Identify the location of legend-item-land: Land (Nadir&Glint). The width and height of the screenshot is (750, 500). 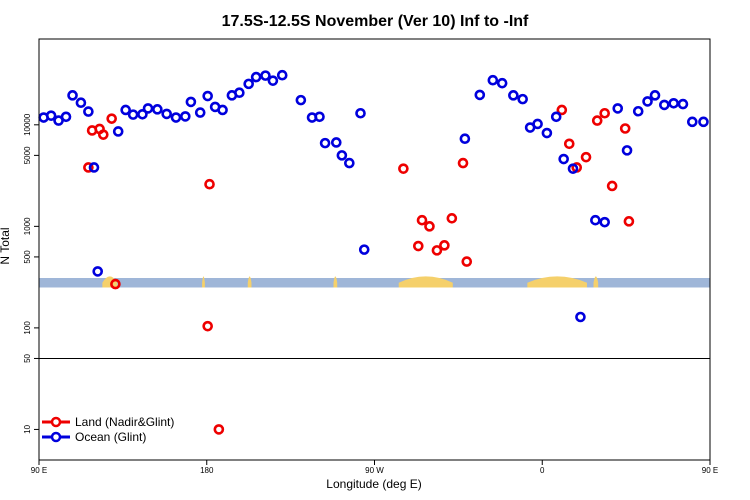
(108, 422).